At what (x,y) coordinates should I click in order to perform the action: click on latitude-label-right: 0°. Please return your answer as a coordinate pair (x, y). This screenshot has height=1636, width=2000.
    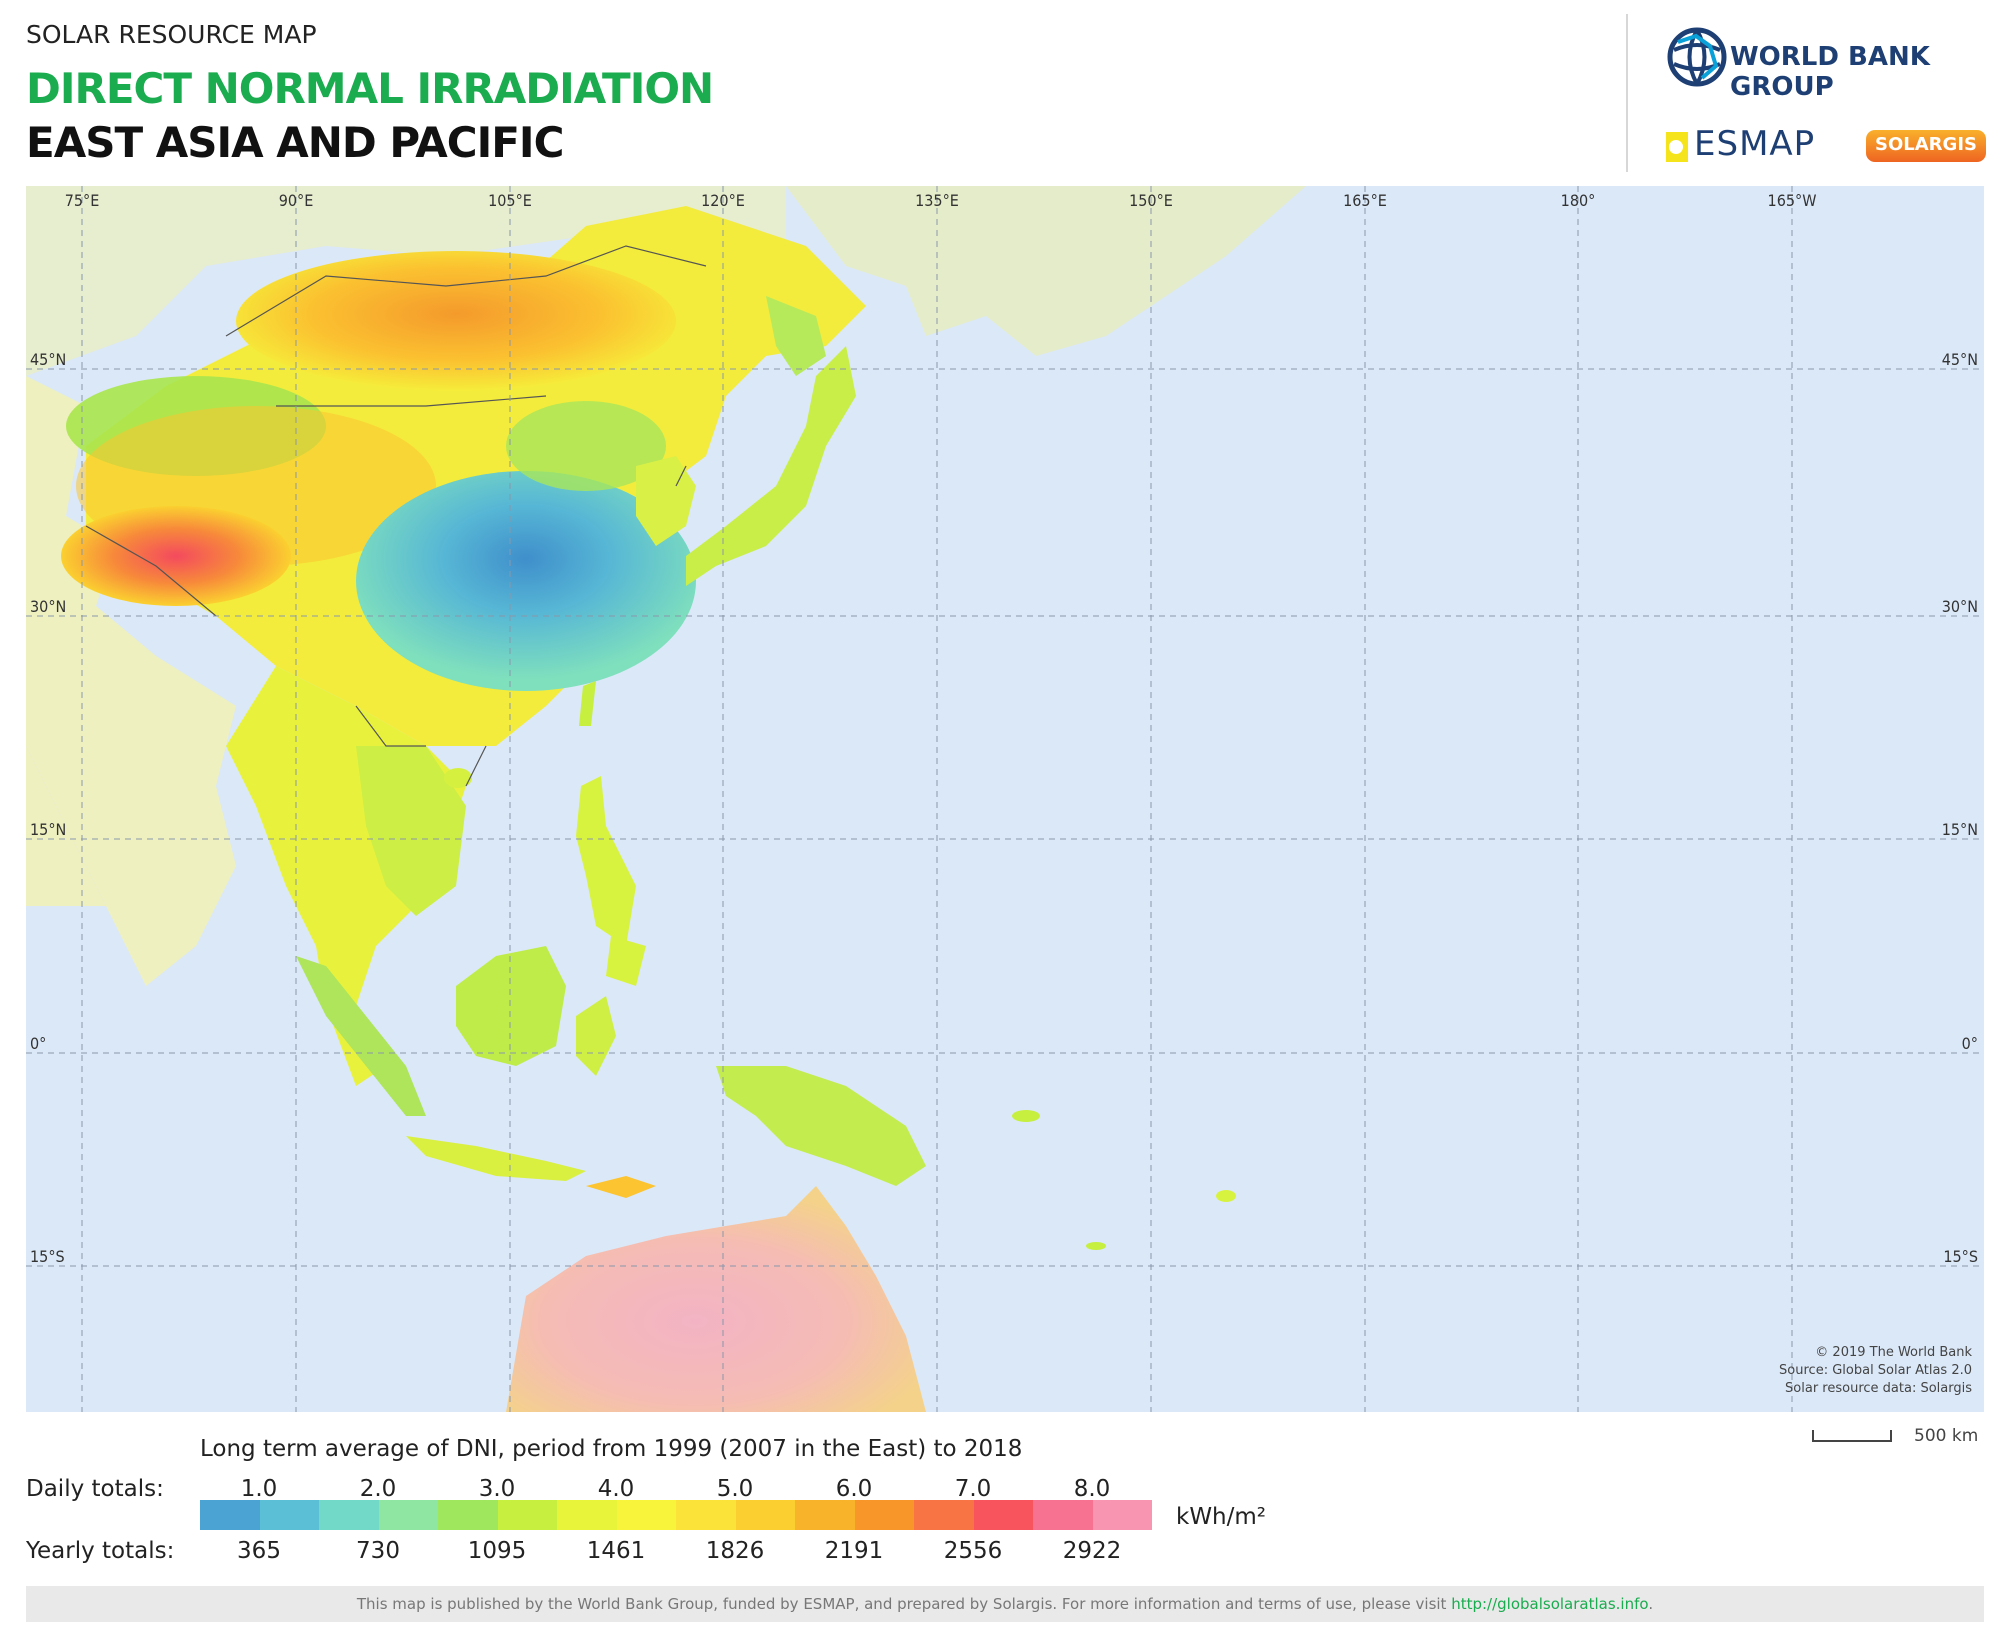
    Looking at the image, I should click on (1970, 1043).